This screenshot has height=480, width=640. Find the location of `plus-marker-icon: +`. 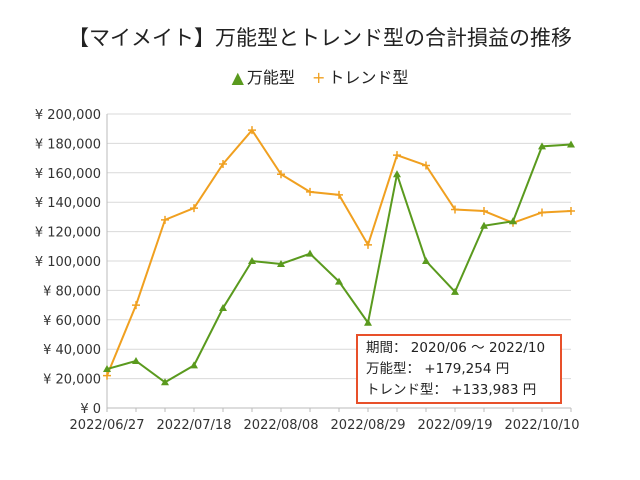

plus-marker-icon: + is located at coordinates (319, 77).